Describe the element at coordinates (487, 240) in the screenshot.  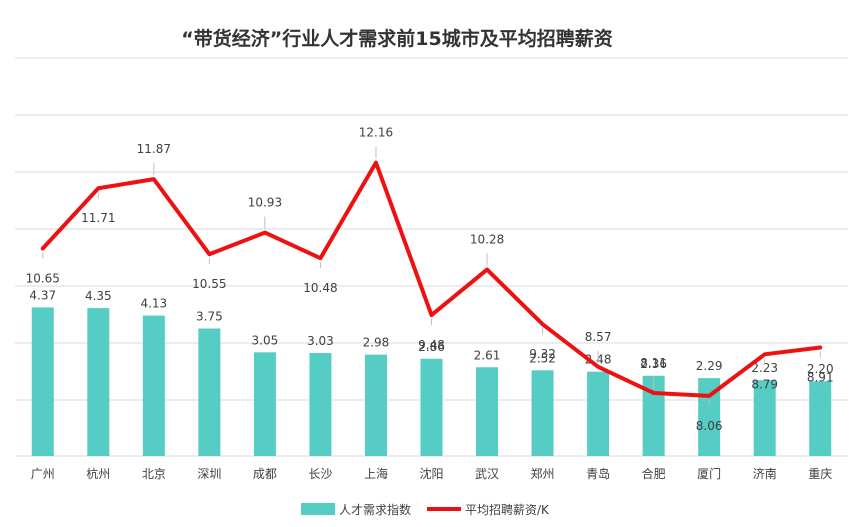
I see `line-value-label: 10.28` at that location.